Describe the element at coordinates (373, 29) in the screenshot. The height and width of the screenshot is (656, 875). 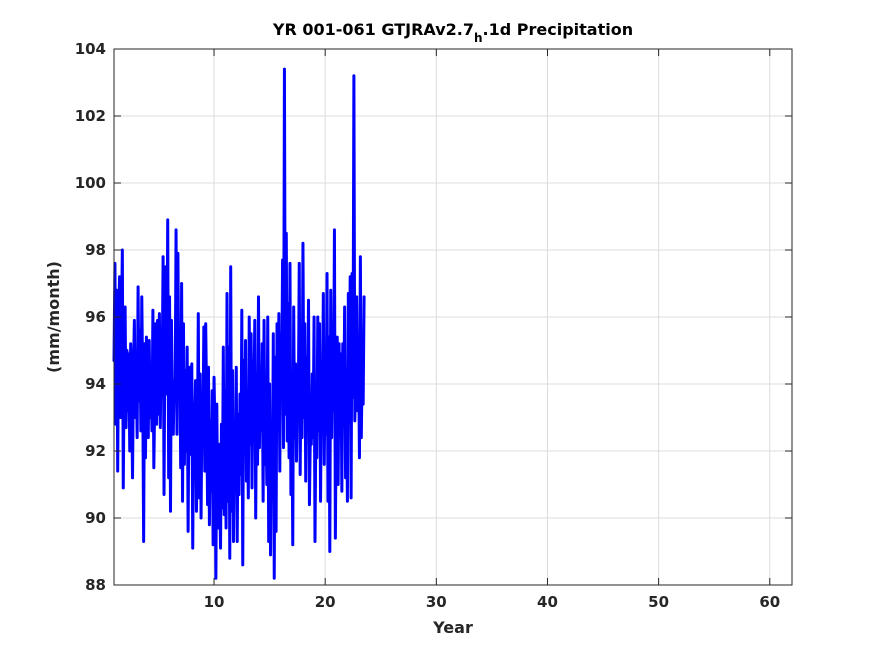
I see `chart-title-main: YR 001-061 GTJRAv2.7` at that location.